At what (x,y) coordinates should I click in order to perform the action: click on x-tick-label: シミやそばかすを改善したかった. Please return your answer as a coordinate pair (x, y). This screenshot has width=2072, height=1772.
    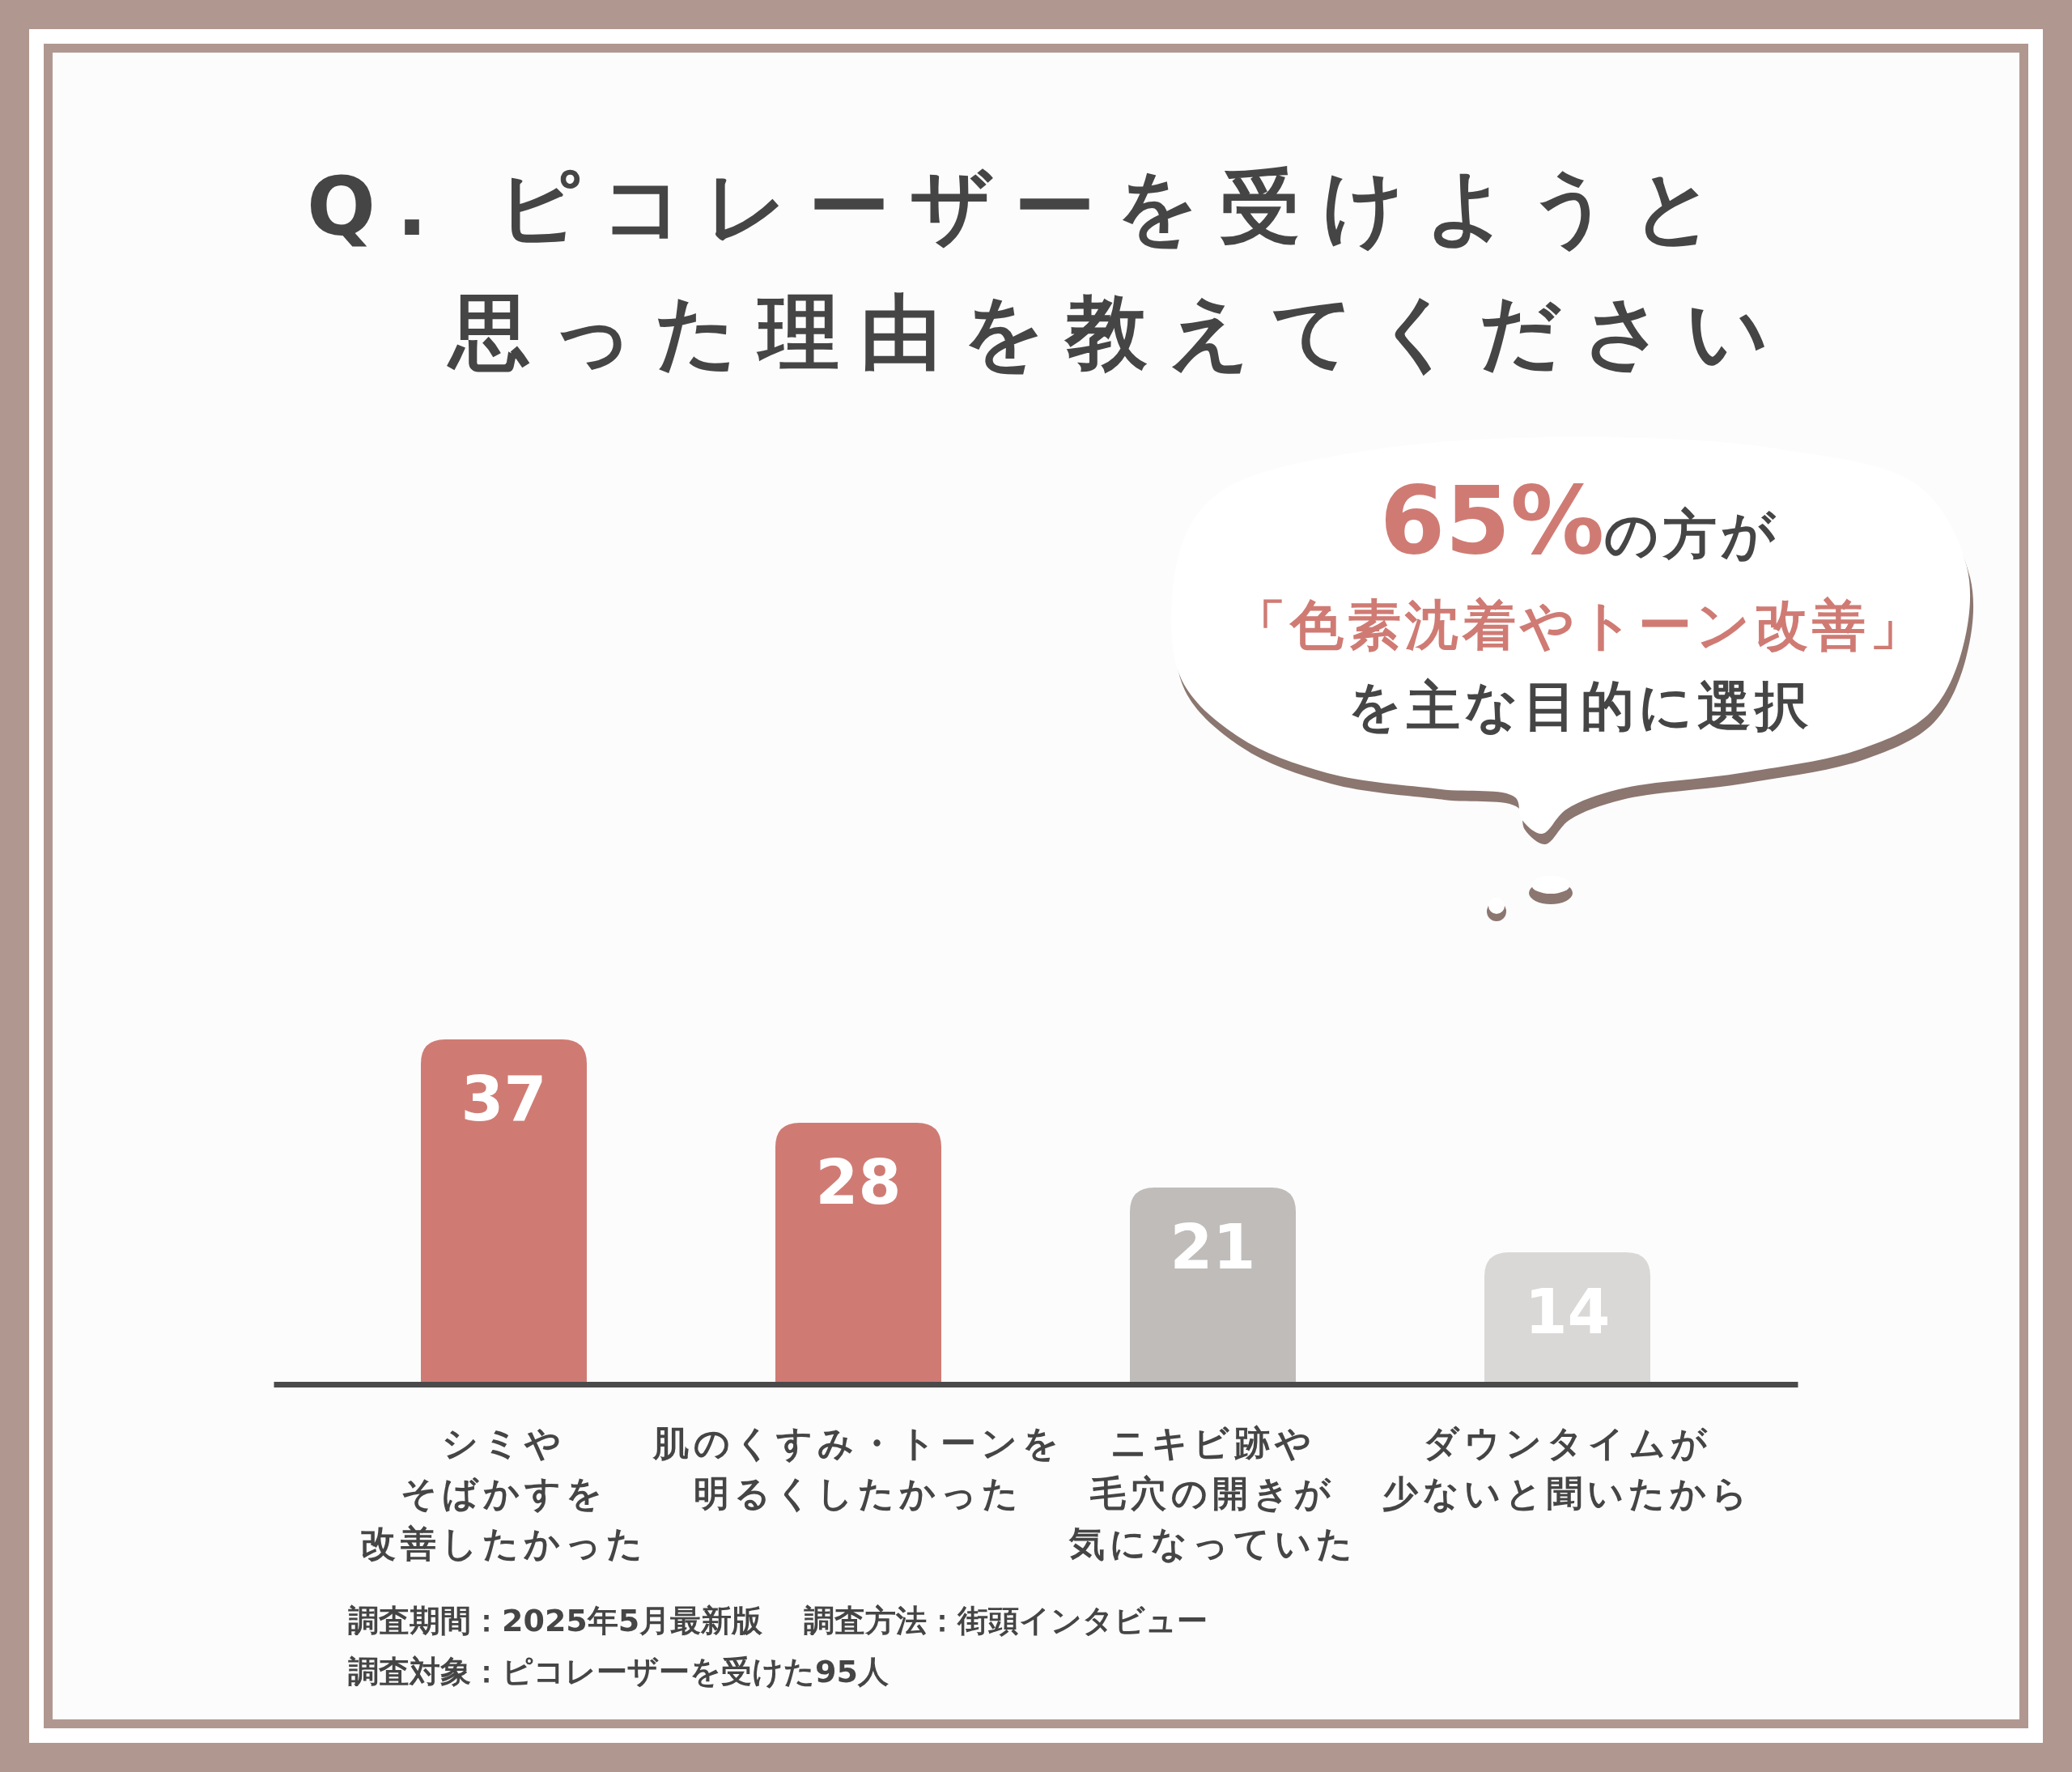
    Looking at the image, I should click on (503, 1493).